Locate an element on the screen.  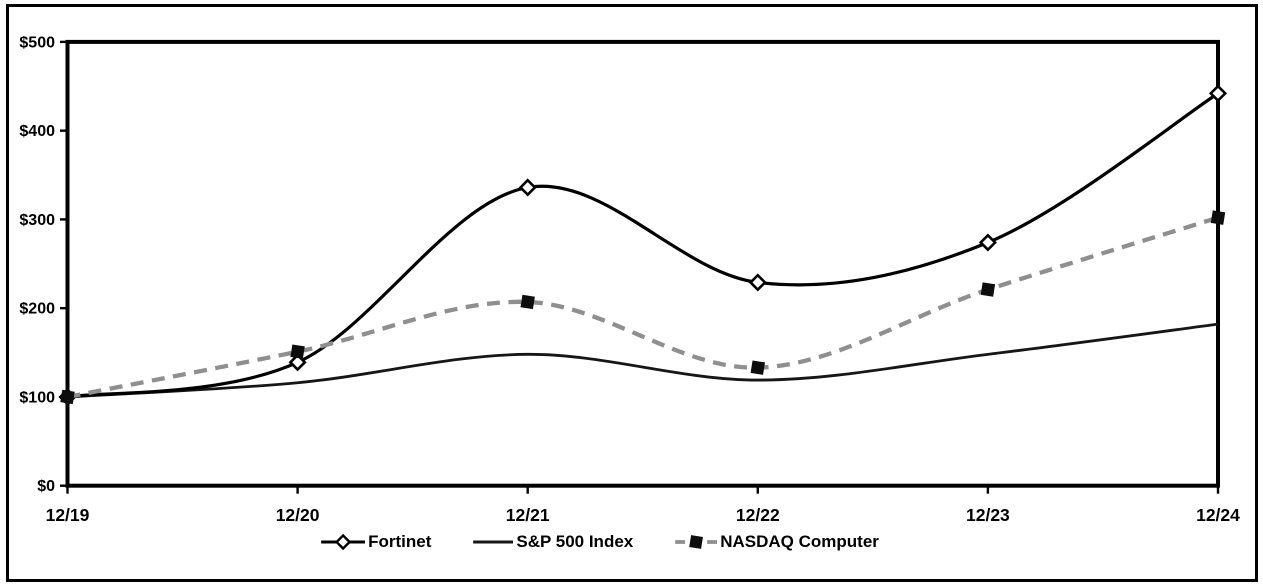
x-axis-tick-label: 12/21 is located at coordinates (528, 515).